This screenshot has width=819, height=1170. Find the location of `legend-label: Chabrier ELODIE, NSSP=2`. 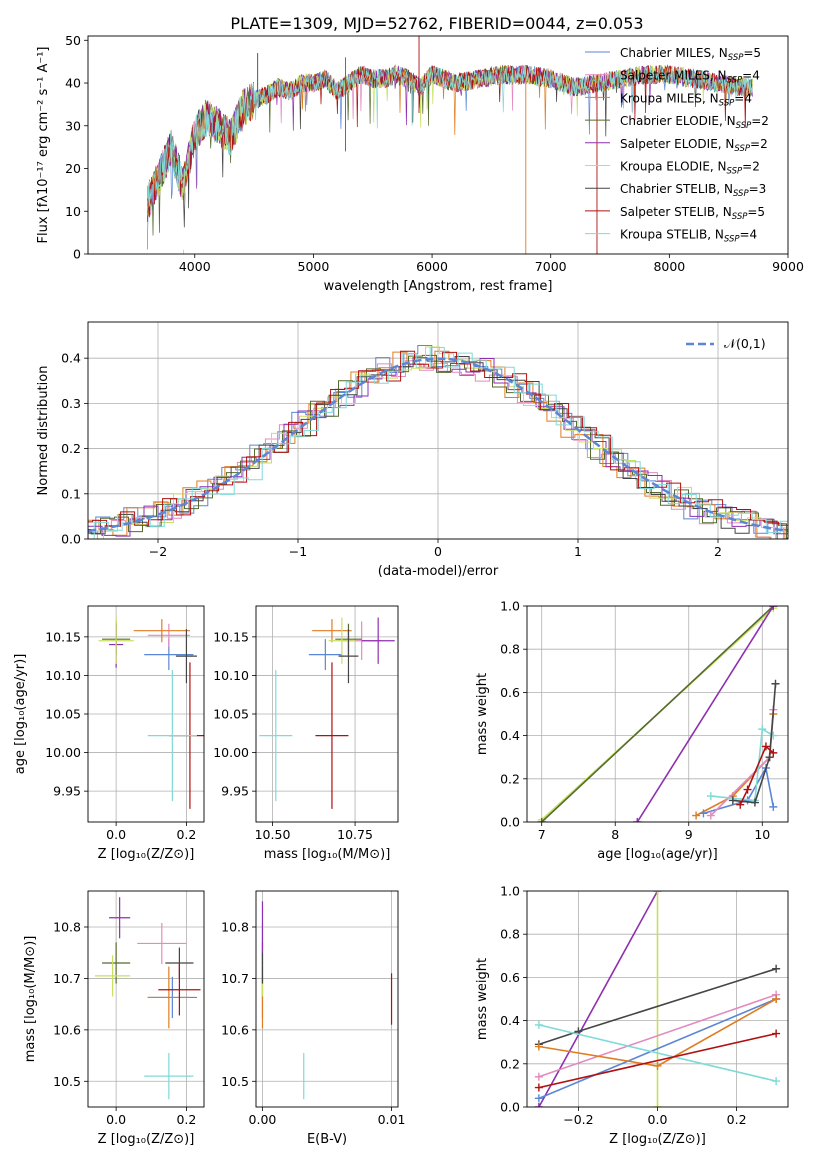

legend-label: Chabrier ELODIE, NSSP=2 is located at coordinates (694, 122).